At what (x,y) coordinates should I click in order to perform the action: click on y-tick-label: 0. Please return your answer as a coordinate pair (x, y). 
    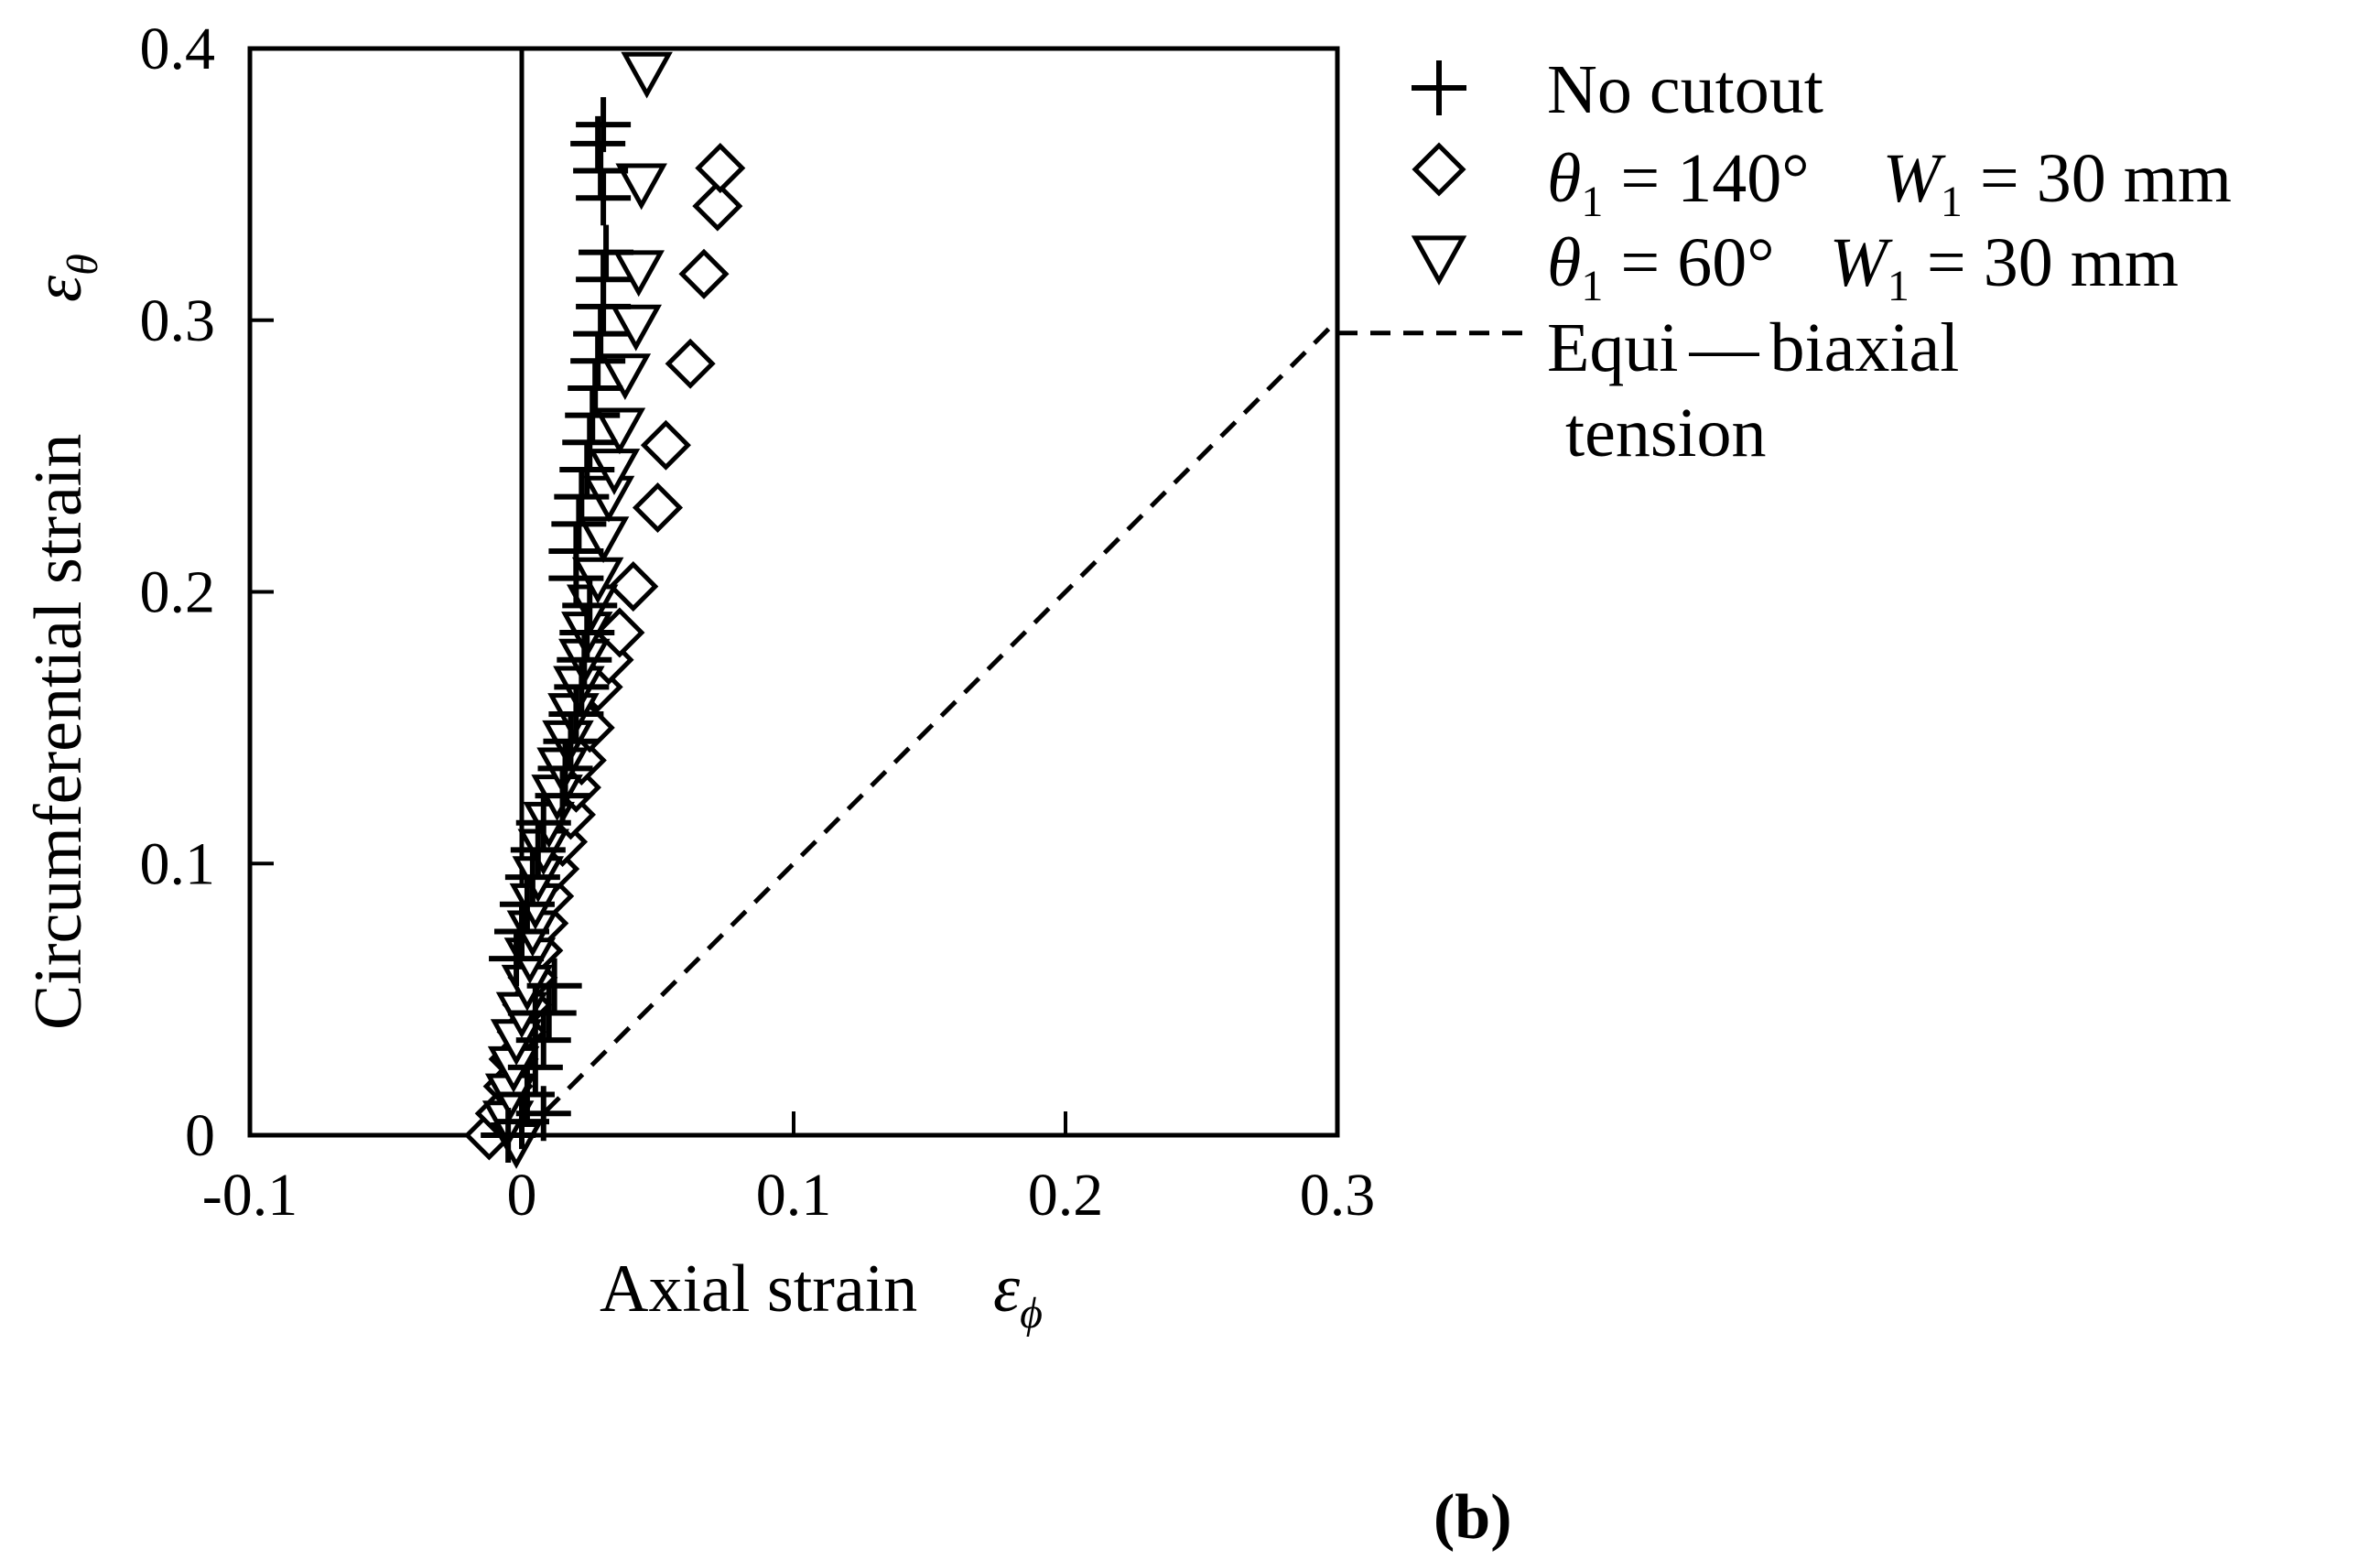
    Looking at the image, I should click on (200, 1135).